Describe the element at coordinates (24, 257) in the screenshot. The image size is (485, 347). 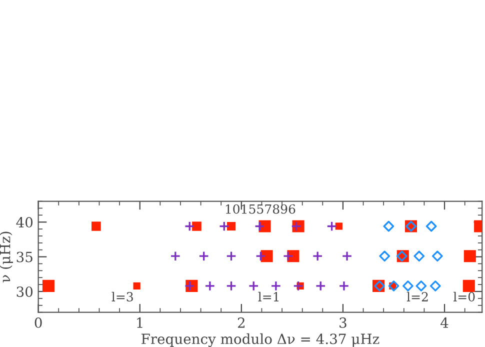
I see `y-tick-label: 35` at that location.